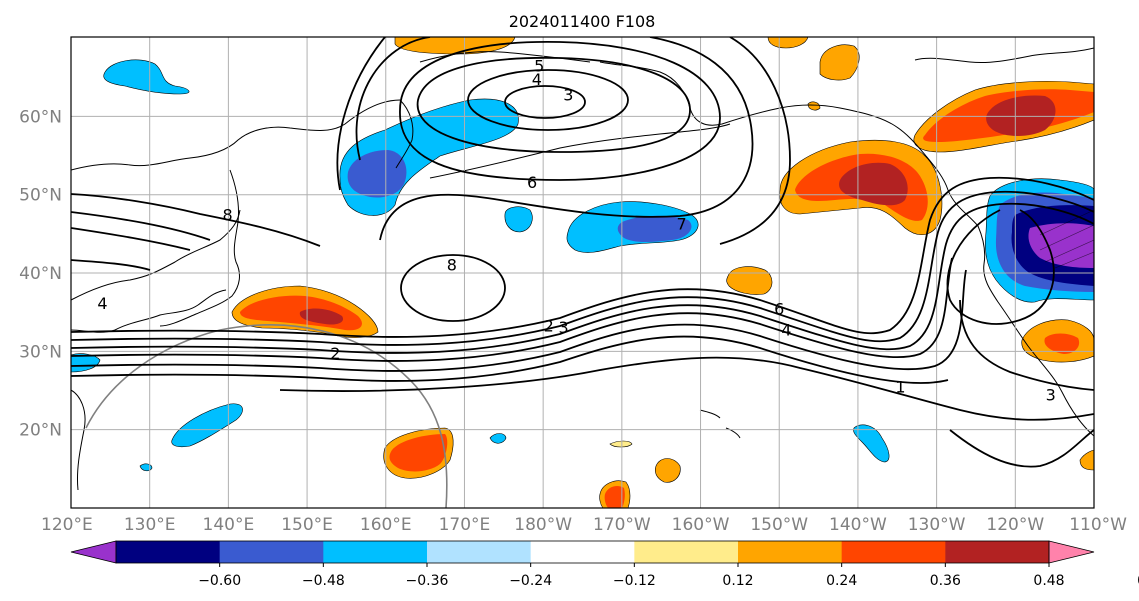 The image size is (1139, 601). What do you see at coordinates (146, 77) in the screenshot?
I see `negative-anomaly-nw-small` at bounding box center [146, 77].